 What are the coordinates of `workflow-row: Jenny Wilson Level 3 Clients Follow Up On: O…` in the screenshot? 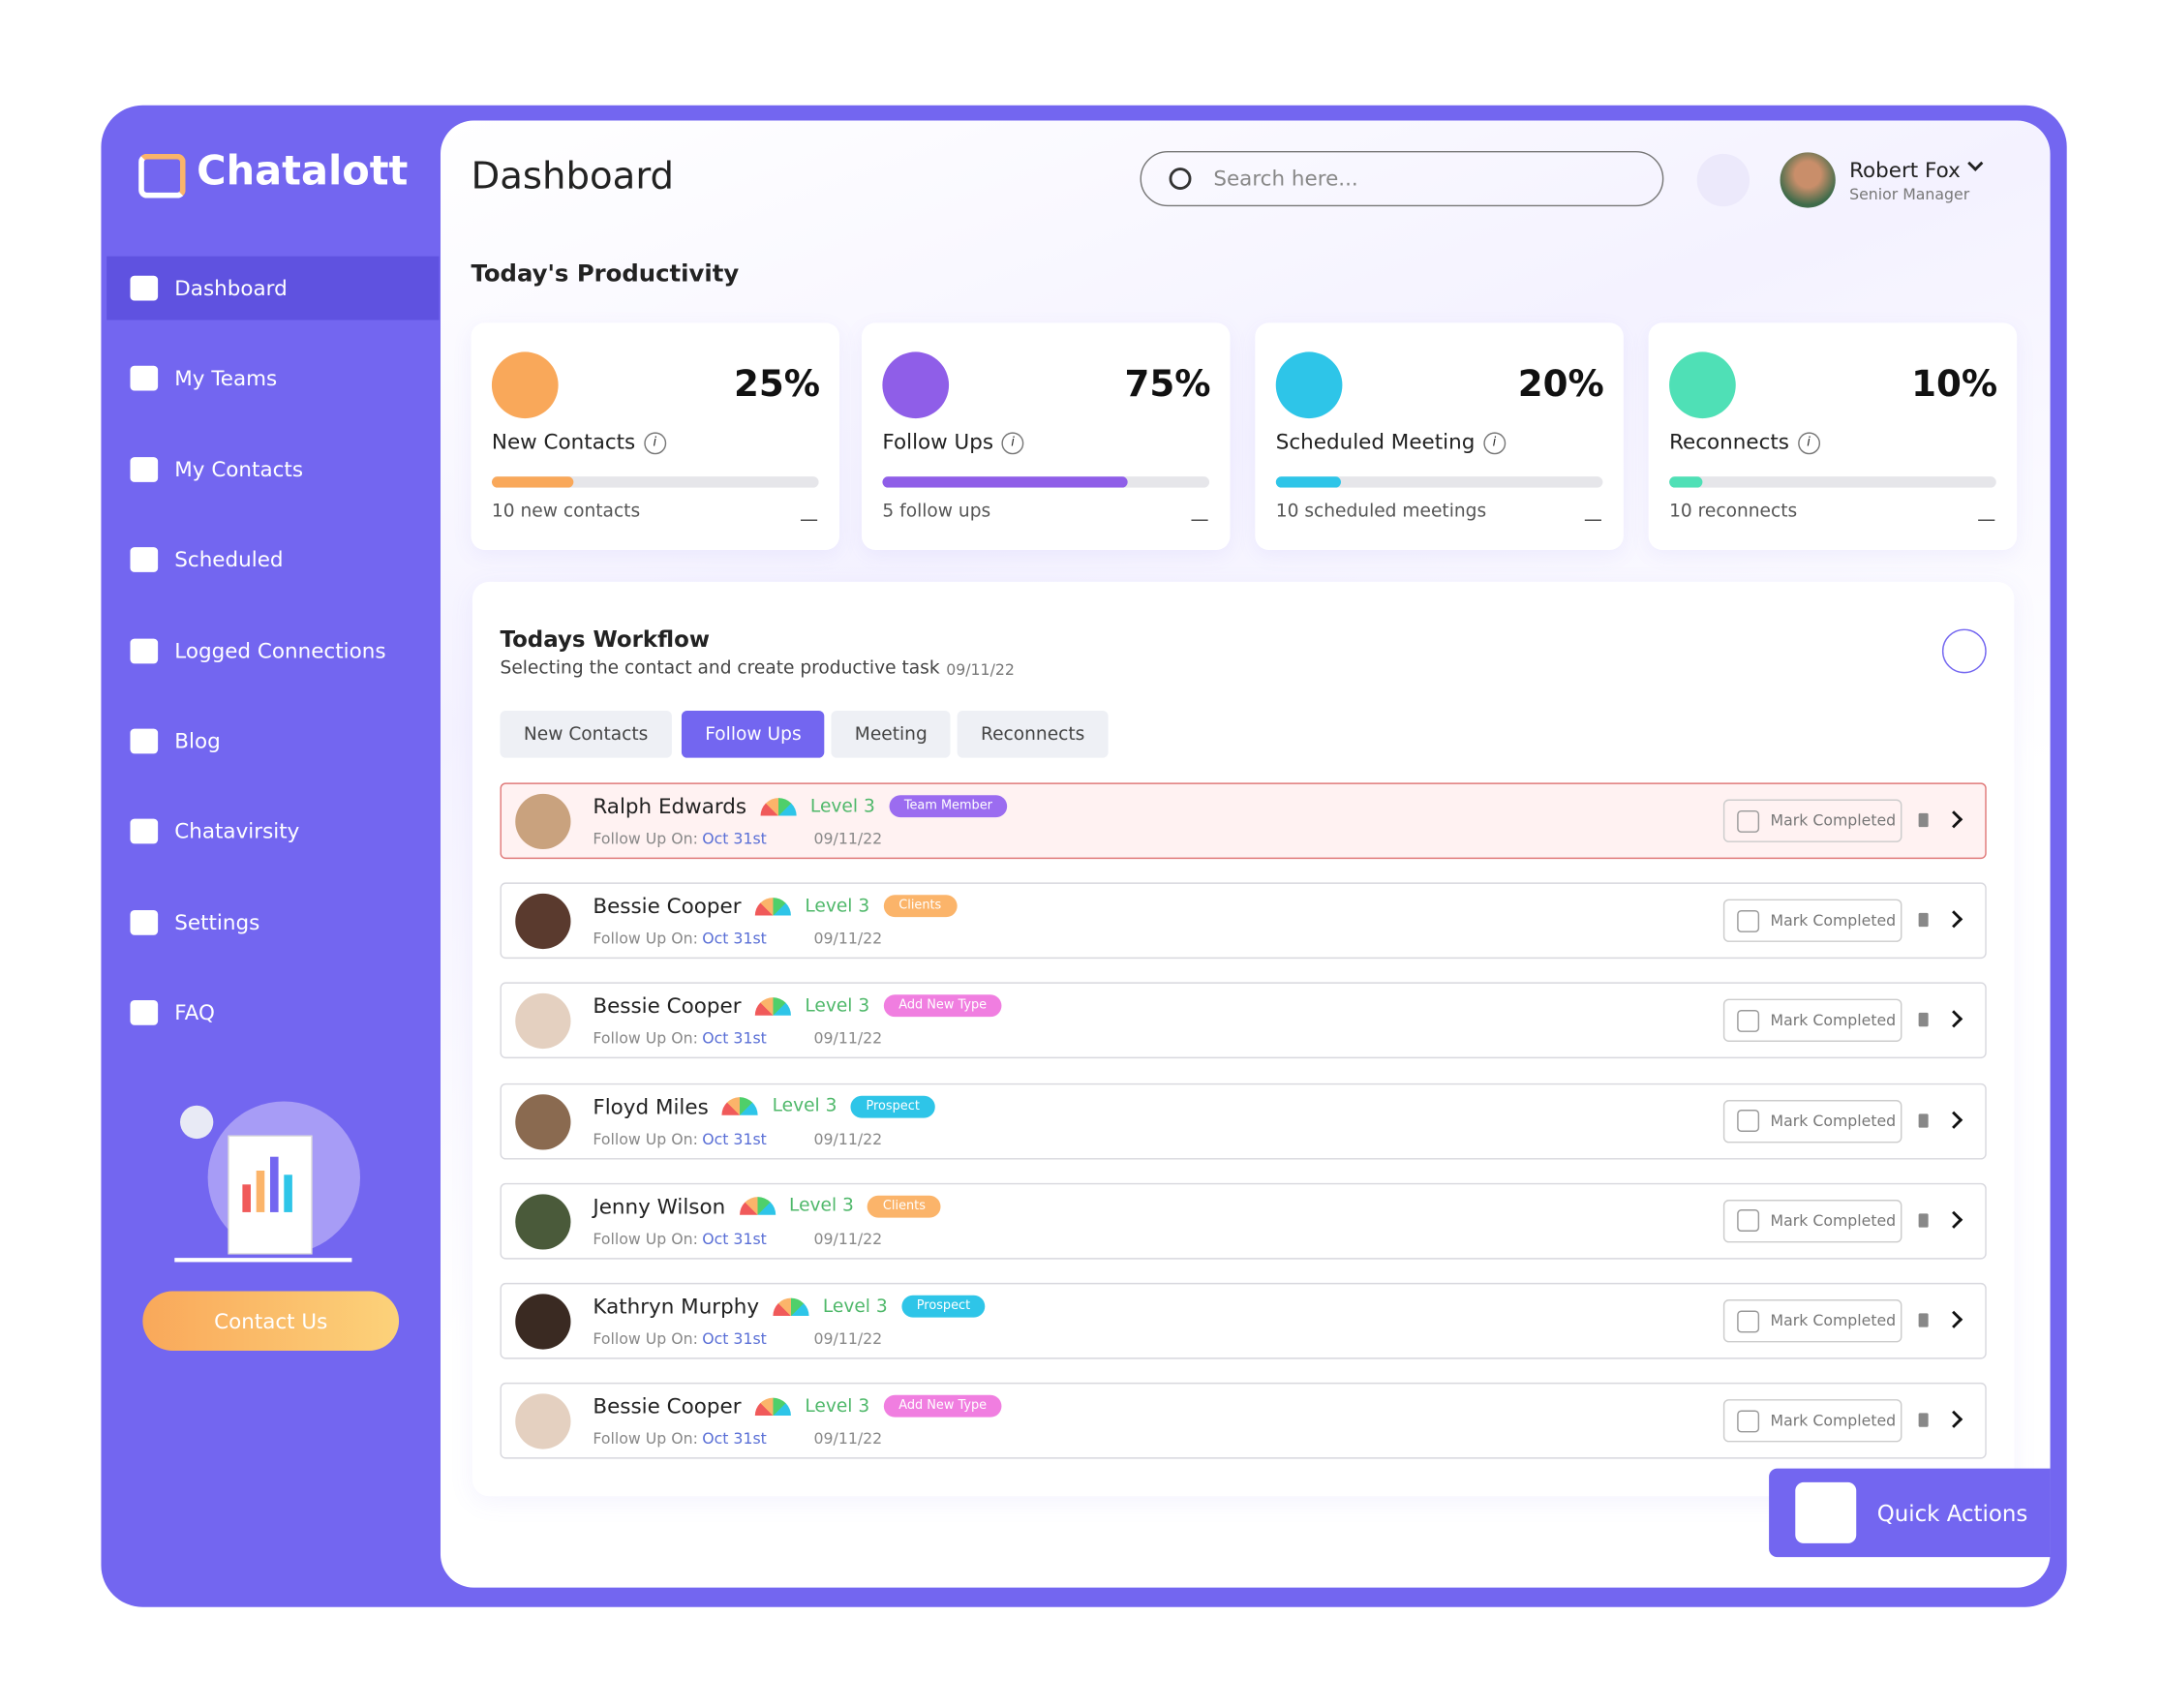 It's located at (1243, 1221).